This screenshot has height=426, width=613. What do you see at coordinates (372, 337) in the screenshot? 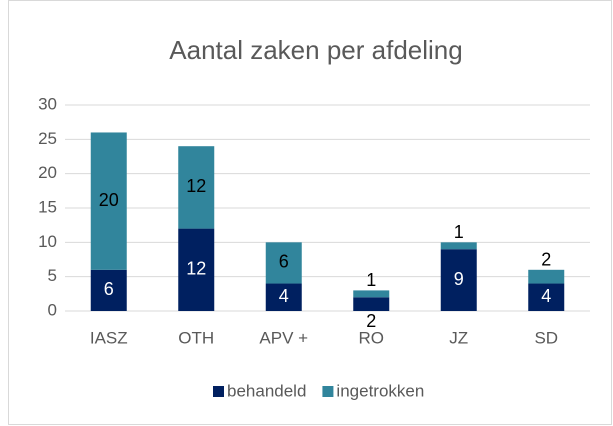
I see `x-tick-label: RO` at bounding box center [372, 337].